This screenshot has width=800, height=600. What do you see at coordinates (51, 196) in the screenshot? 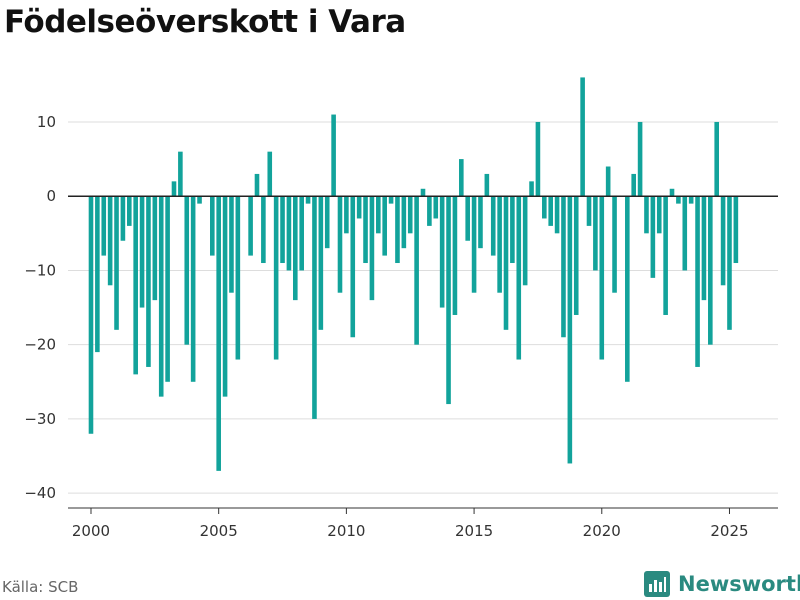
I see `y-tick-label: 0` at bounding box center [51, 196].